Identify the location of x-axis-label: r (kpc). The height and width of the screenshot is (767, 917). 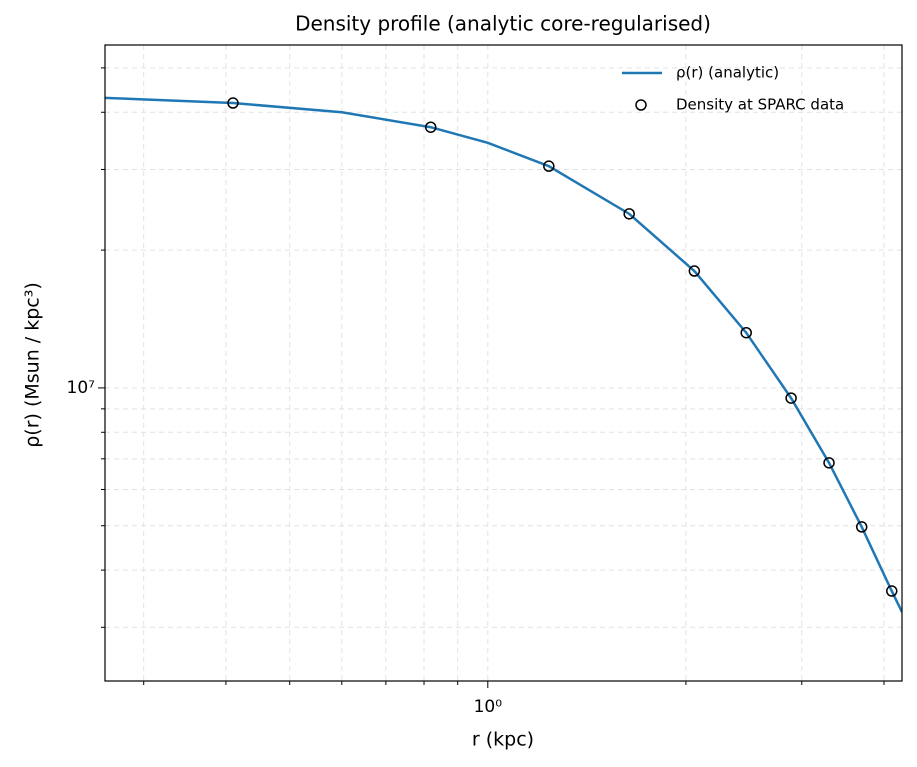
(503, 740).